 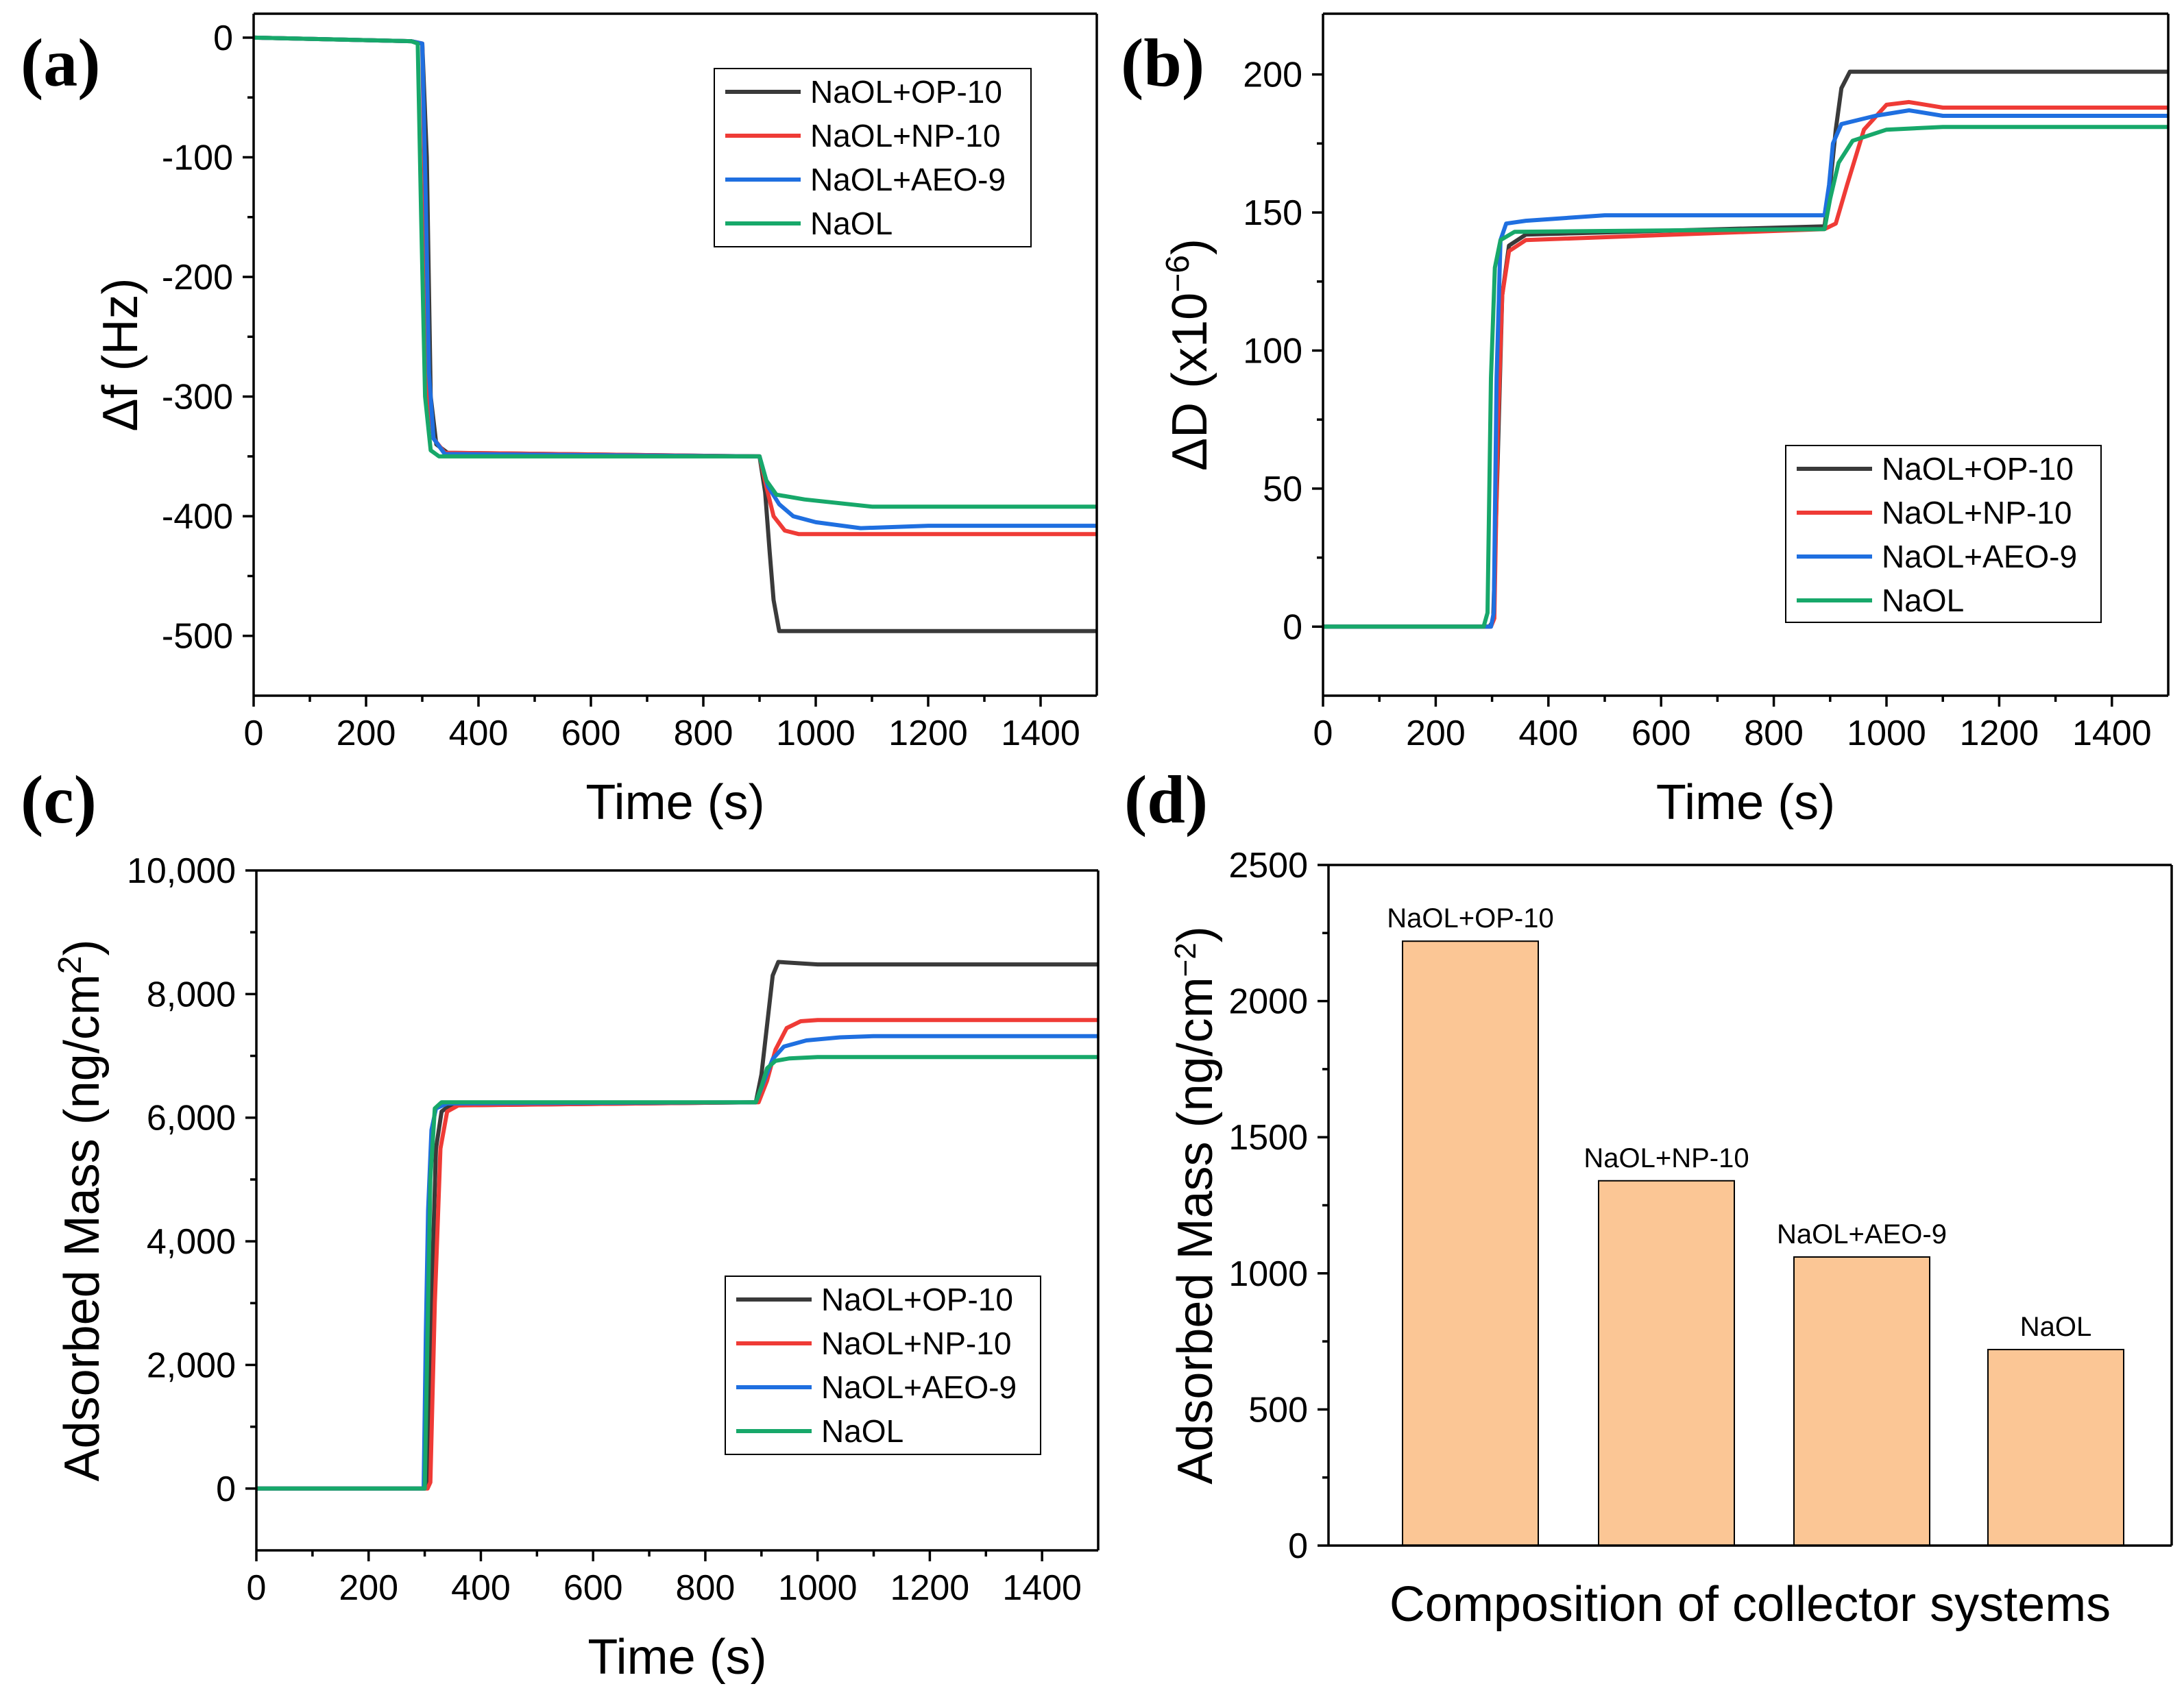 What do you see at coordinates (59, 799) in the screenshot?
I see `panel-label: (c)` at bounding box center [59, 799].